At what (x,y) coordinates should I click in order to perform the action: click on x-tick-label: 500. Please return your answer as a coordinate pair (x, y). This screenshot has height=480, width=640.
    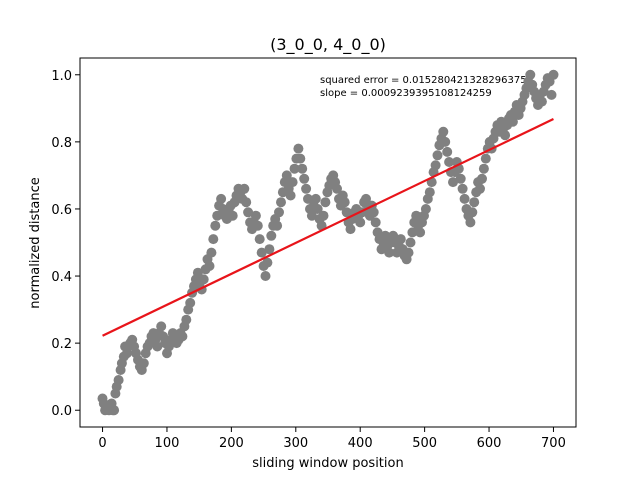
    Looking at the image, I should click on (424, 443).